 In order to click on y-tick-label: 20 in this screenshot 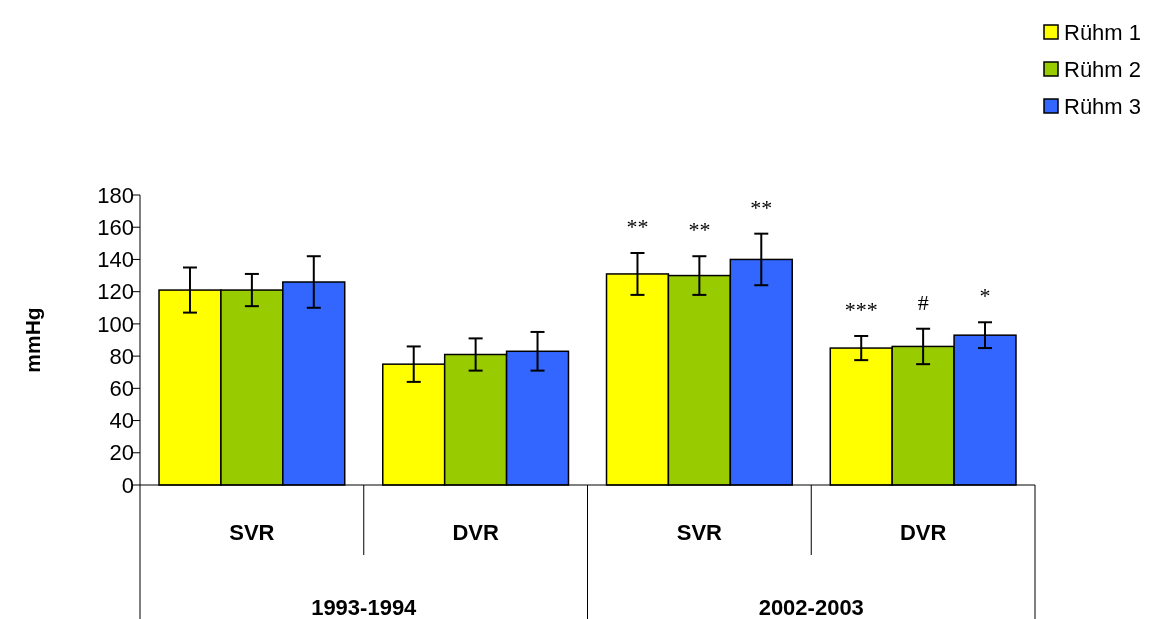, I will do `click(121, 453)`.